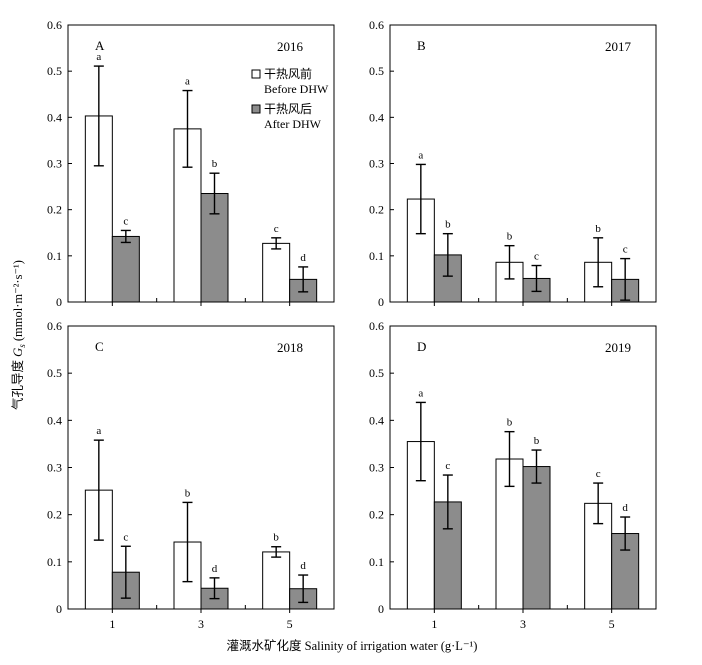  I want to click on legend: 干热风前 Before DHW 干热风后 After DHW, so click(290, 98).